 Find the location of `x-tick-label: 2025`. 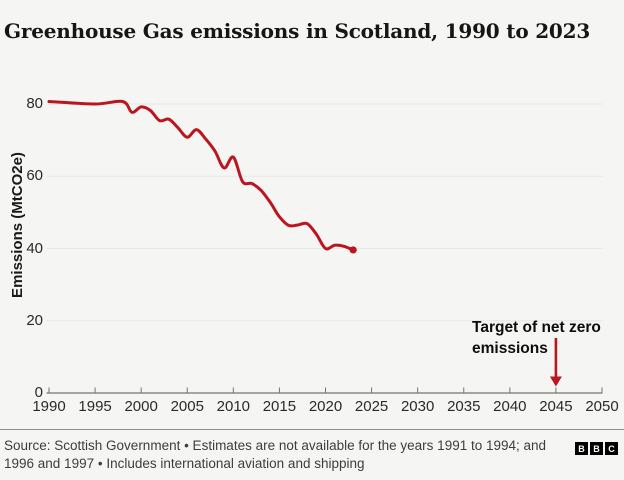

x-tick-label: 2025 is located at coordinates (371, 406).